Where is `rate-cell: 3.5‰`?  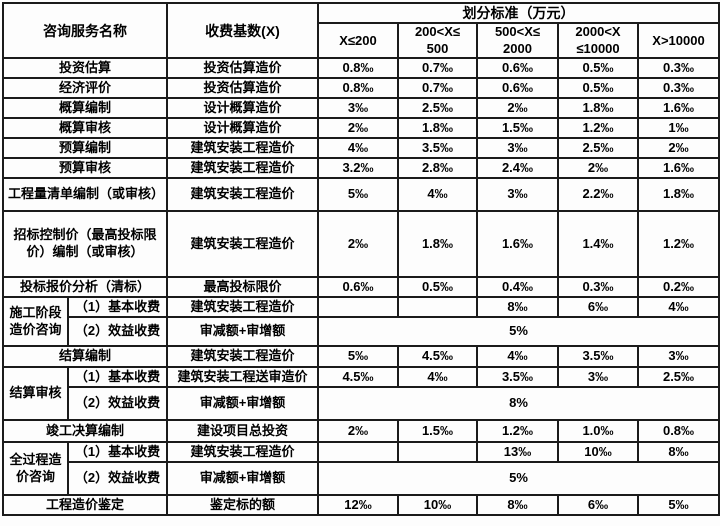
rate-cell: 3.5‰ is located at coordinates (598, 357).